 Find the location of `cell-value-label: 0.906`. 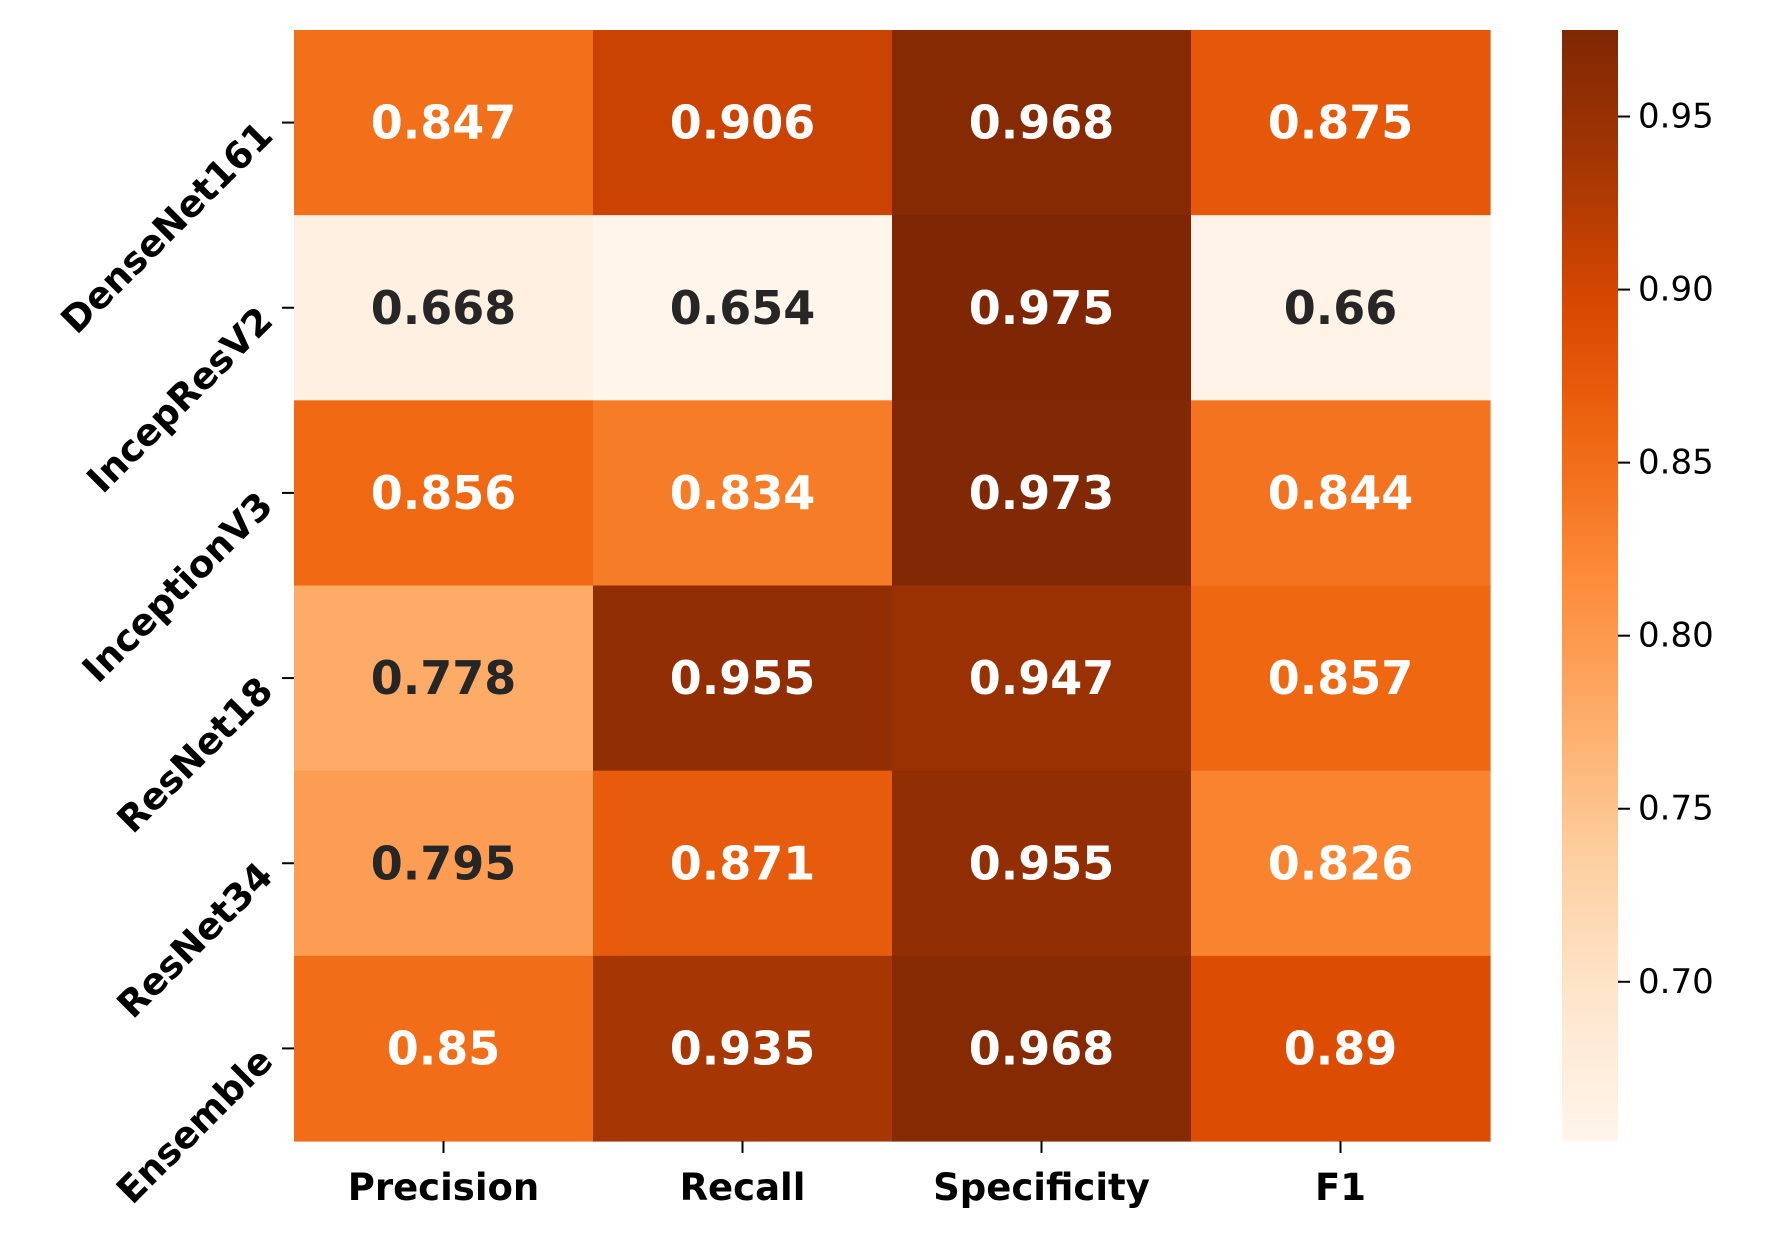

cell-value-label: 0.906 is located at coordinates (743, 123).